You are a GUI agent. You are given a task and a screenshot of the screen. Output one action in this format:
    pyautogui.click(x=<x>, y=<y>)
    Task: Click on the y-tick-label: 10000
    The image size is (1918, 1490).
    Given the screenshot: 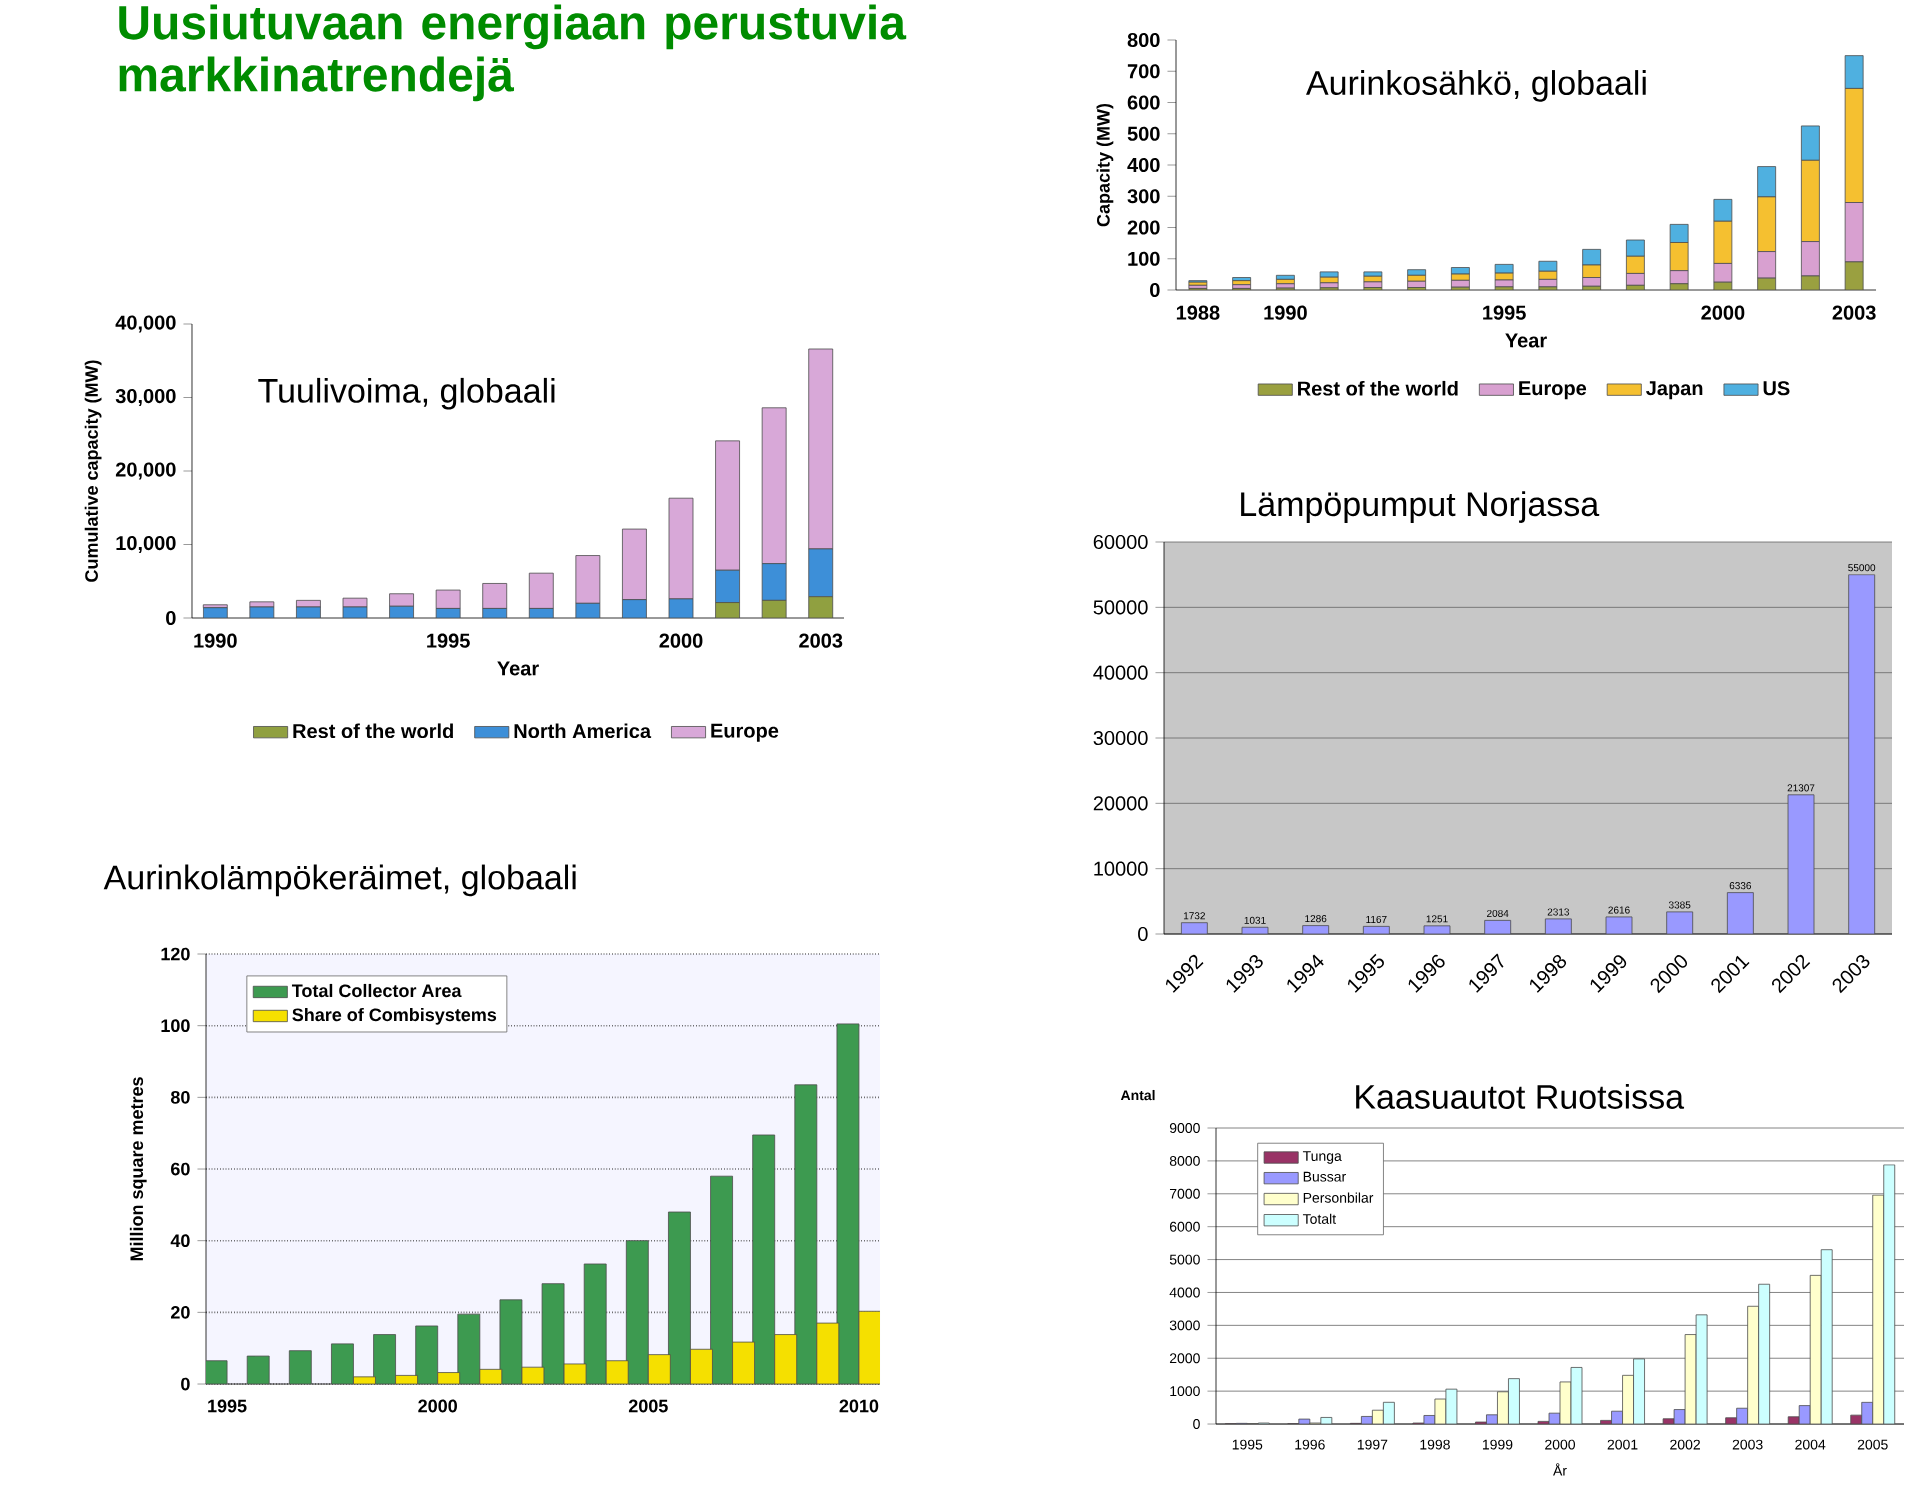 What is the action you would take?
    pyautogui.click(x=1121, y=868)
    